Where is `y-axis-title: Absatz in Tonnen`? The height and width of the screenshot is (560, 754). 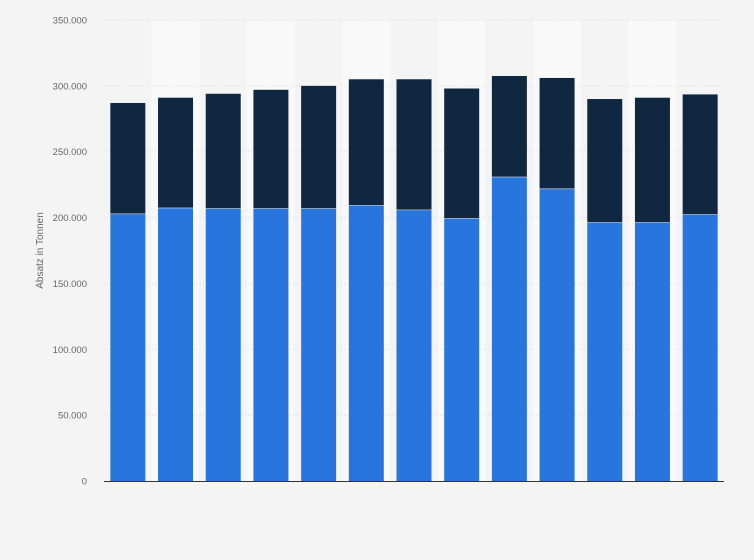 y-axis-title: Absatz in Tonnen is located at coordinates (40, 250).